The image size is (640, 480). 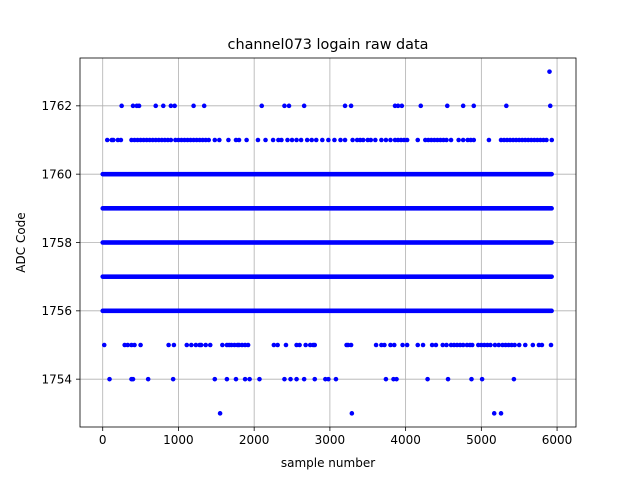 I want to click on x-tick-label: 3000, so click(x=330, y=440).